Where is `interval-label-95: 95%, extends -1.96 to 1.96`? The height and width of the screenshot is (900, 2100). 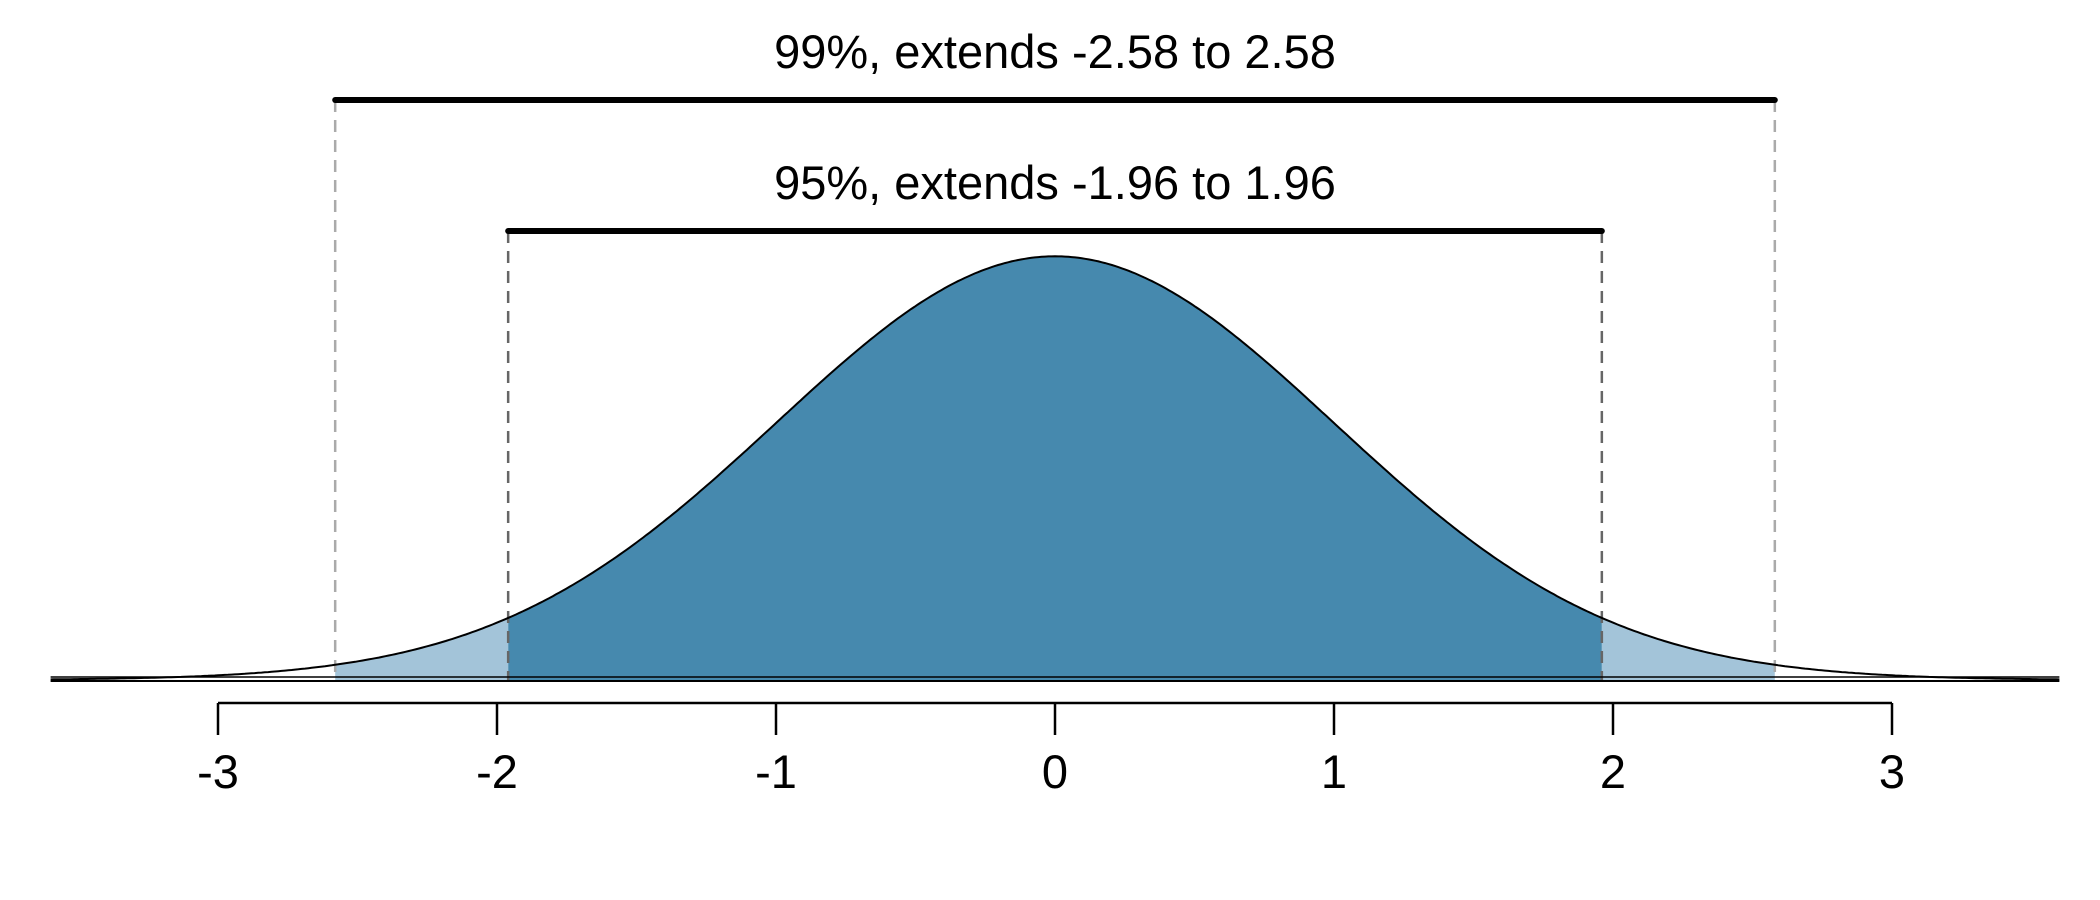 interval-label-95: 95%, extends -1.96 to 1.96 is located at coordinates (1055, 182).